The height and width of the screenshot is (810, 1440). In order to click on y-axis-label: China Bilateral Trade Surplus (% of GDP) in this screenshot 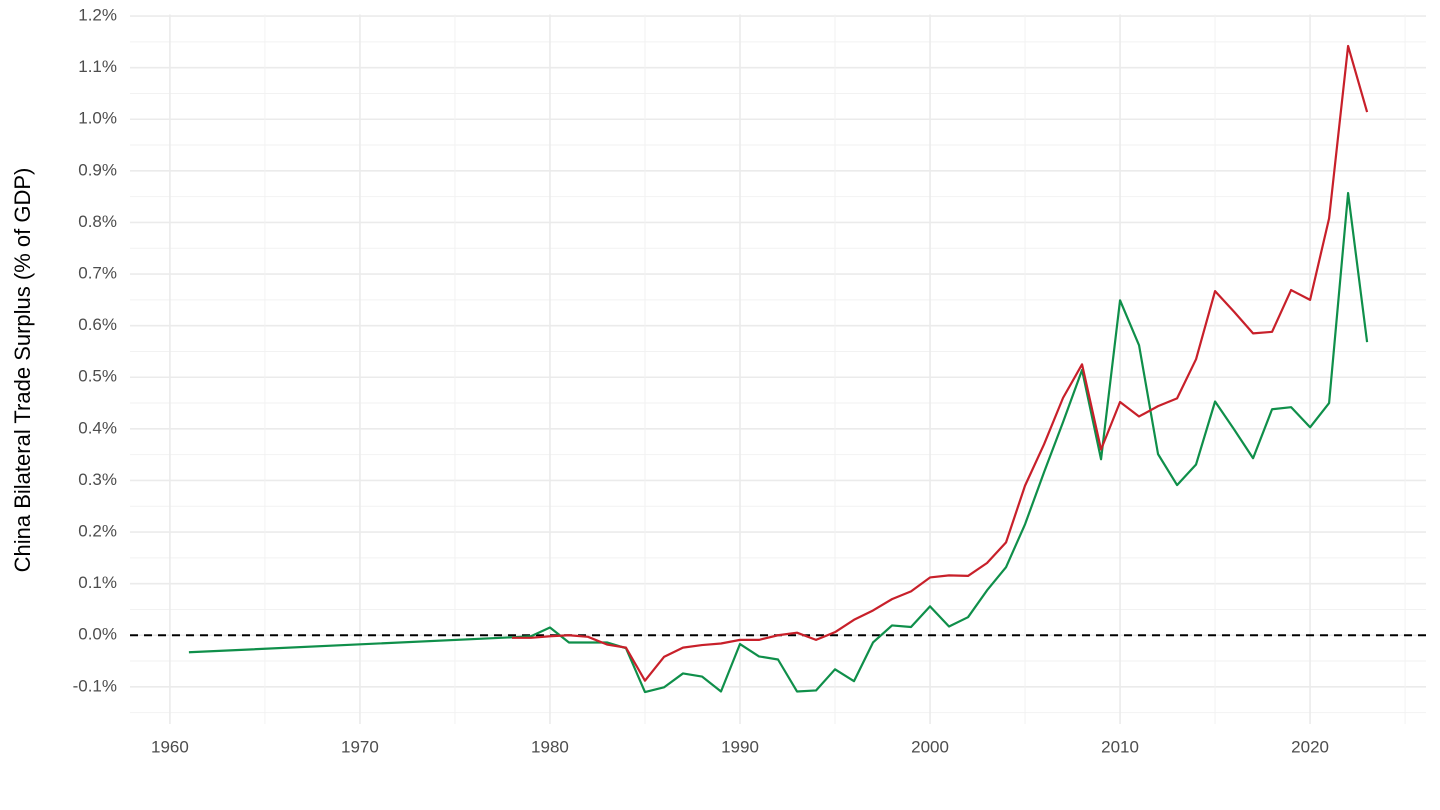, I will do `click(22, 370)`.